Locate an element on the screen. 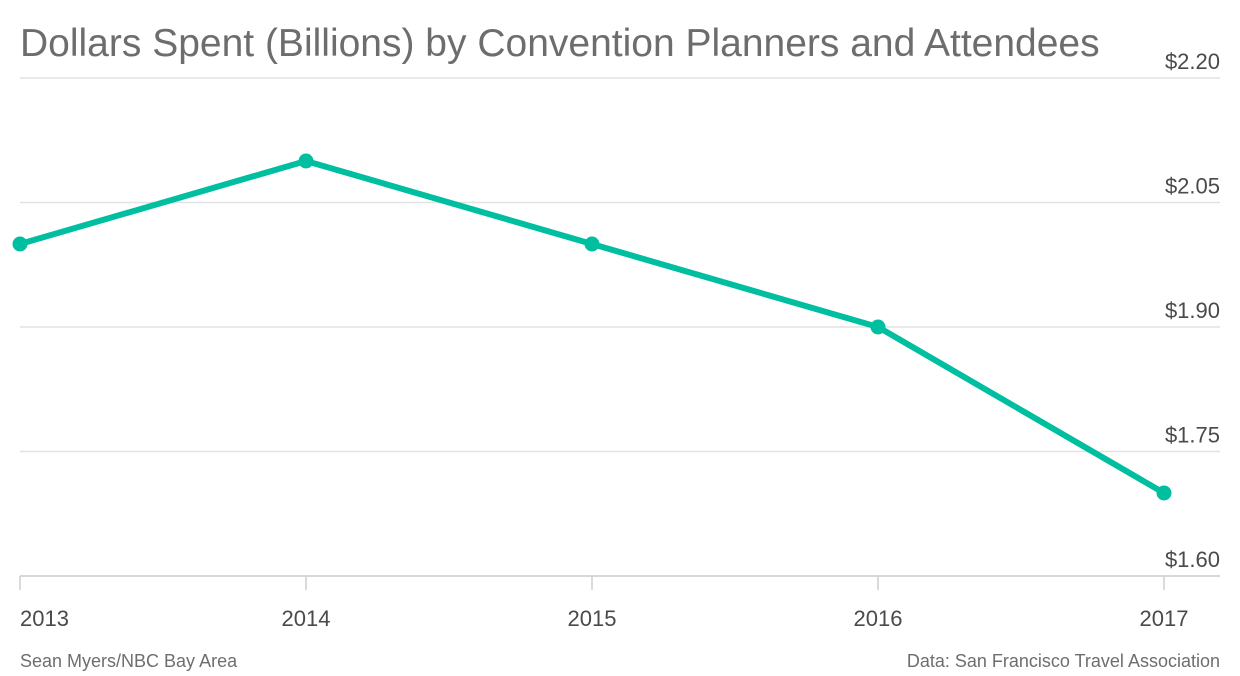  y-axis-ticks: $1.60 $1.75 $1.90 $2.05 $2.20 is located at coordinates (1192, 310).